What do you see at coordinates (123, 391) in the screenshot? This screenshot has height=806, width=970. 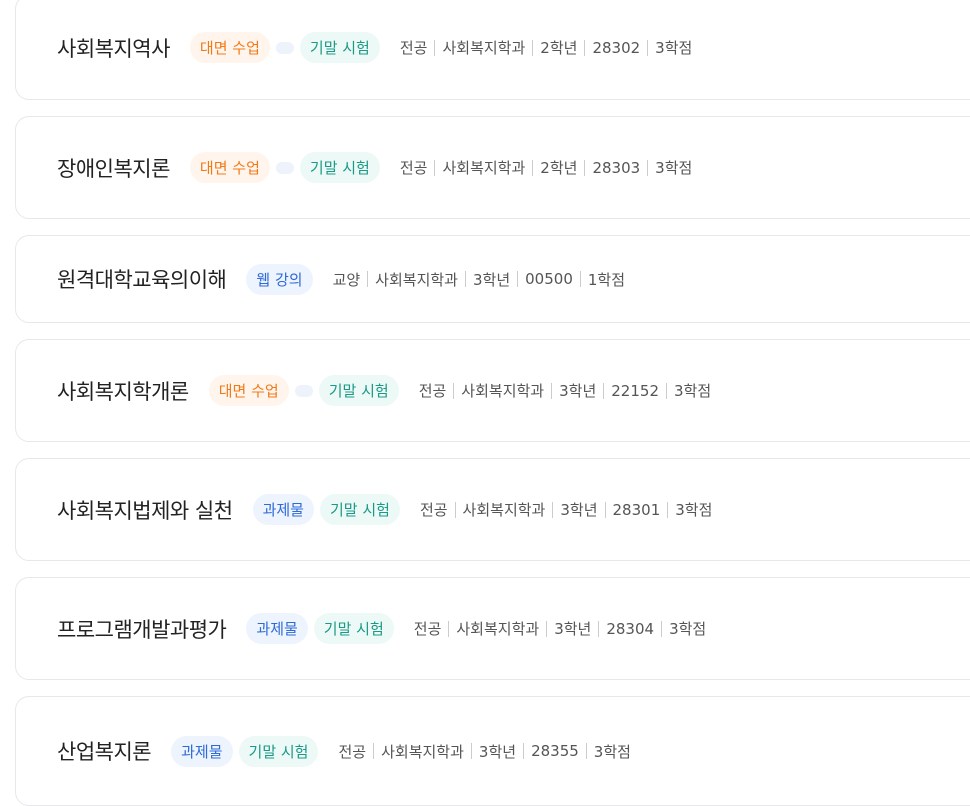 I see `course-title: 사회복지학개론` at bounding box center [123, 391].